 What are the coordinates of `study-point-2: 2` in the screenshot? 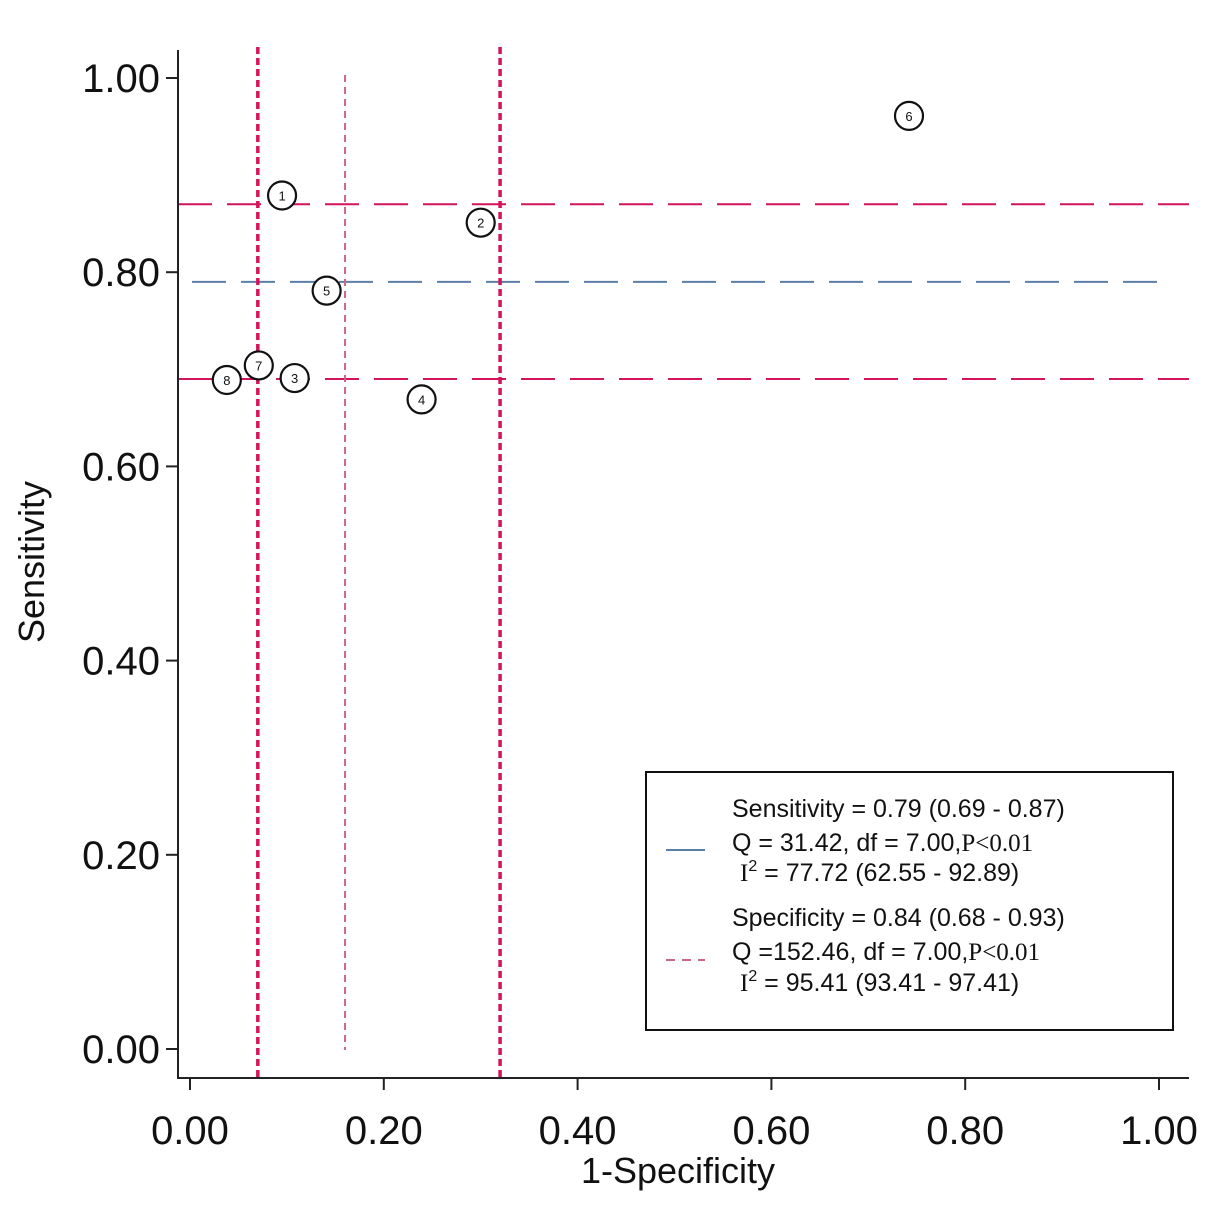 It's located at (480, 222).